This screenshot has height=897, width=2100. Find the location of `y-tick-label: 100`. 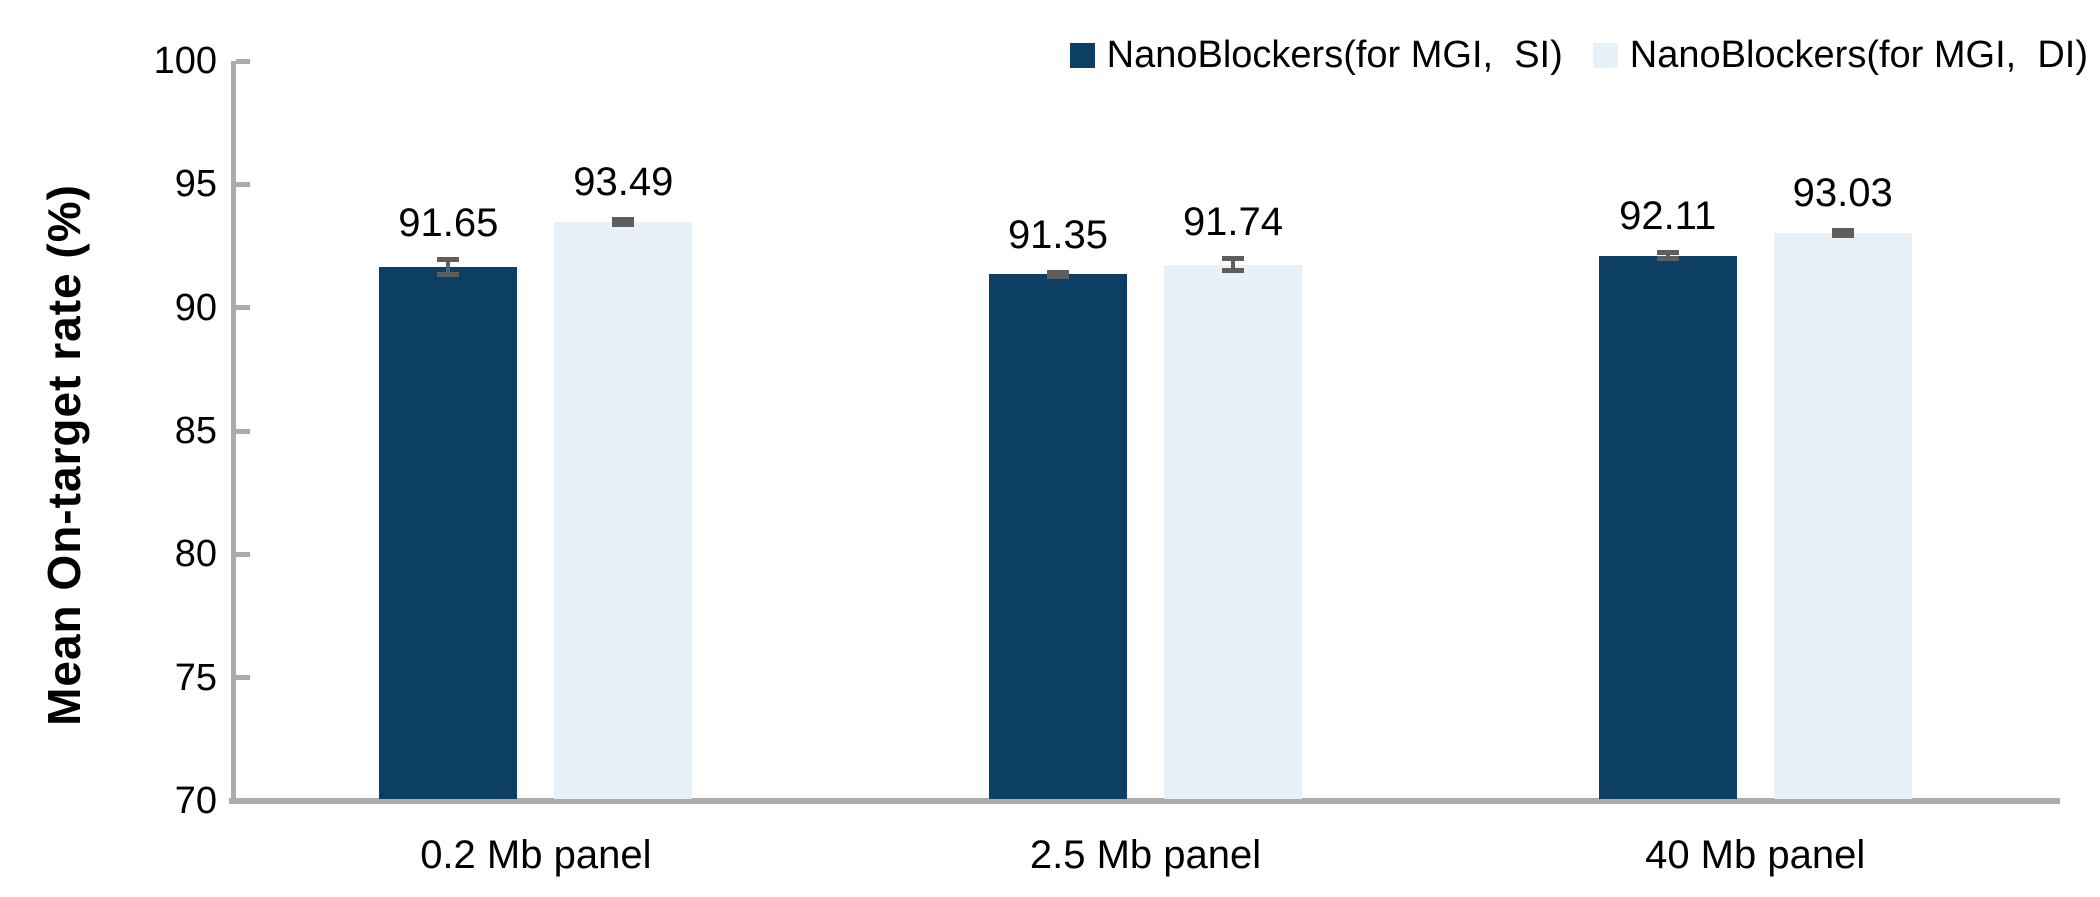

y-tick-label: 100 is located at coordinates (185, 61).